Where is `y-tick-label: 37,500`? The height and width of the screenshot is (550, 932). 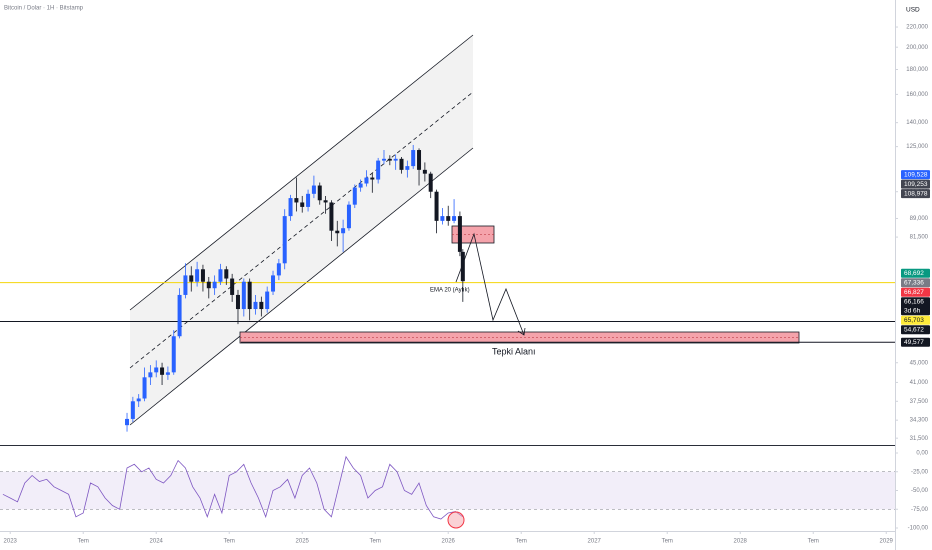
y-tick-label: 37,500 is located at coordinates (919, 402).